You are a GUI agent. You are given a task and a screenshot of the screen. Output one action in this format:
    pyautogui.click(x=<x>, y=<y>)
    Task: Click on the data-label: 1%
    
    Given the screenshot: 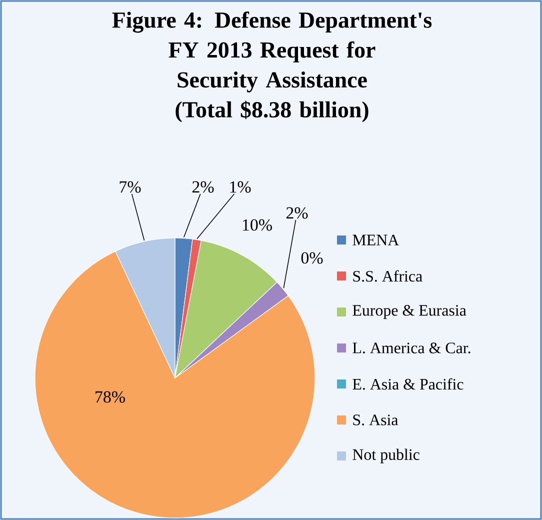 What is the action you would take?
    pyautogui.click(x=240, y=187)
    